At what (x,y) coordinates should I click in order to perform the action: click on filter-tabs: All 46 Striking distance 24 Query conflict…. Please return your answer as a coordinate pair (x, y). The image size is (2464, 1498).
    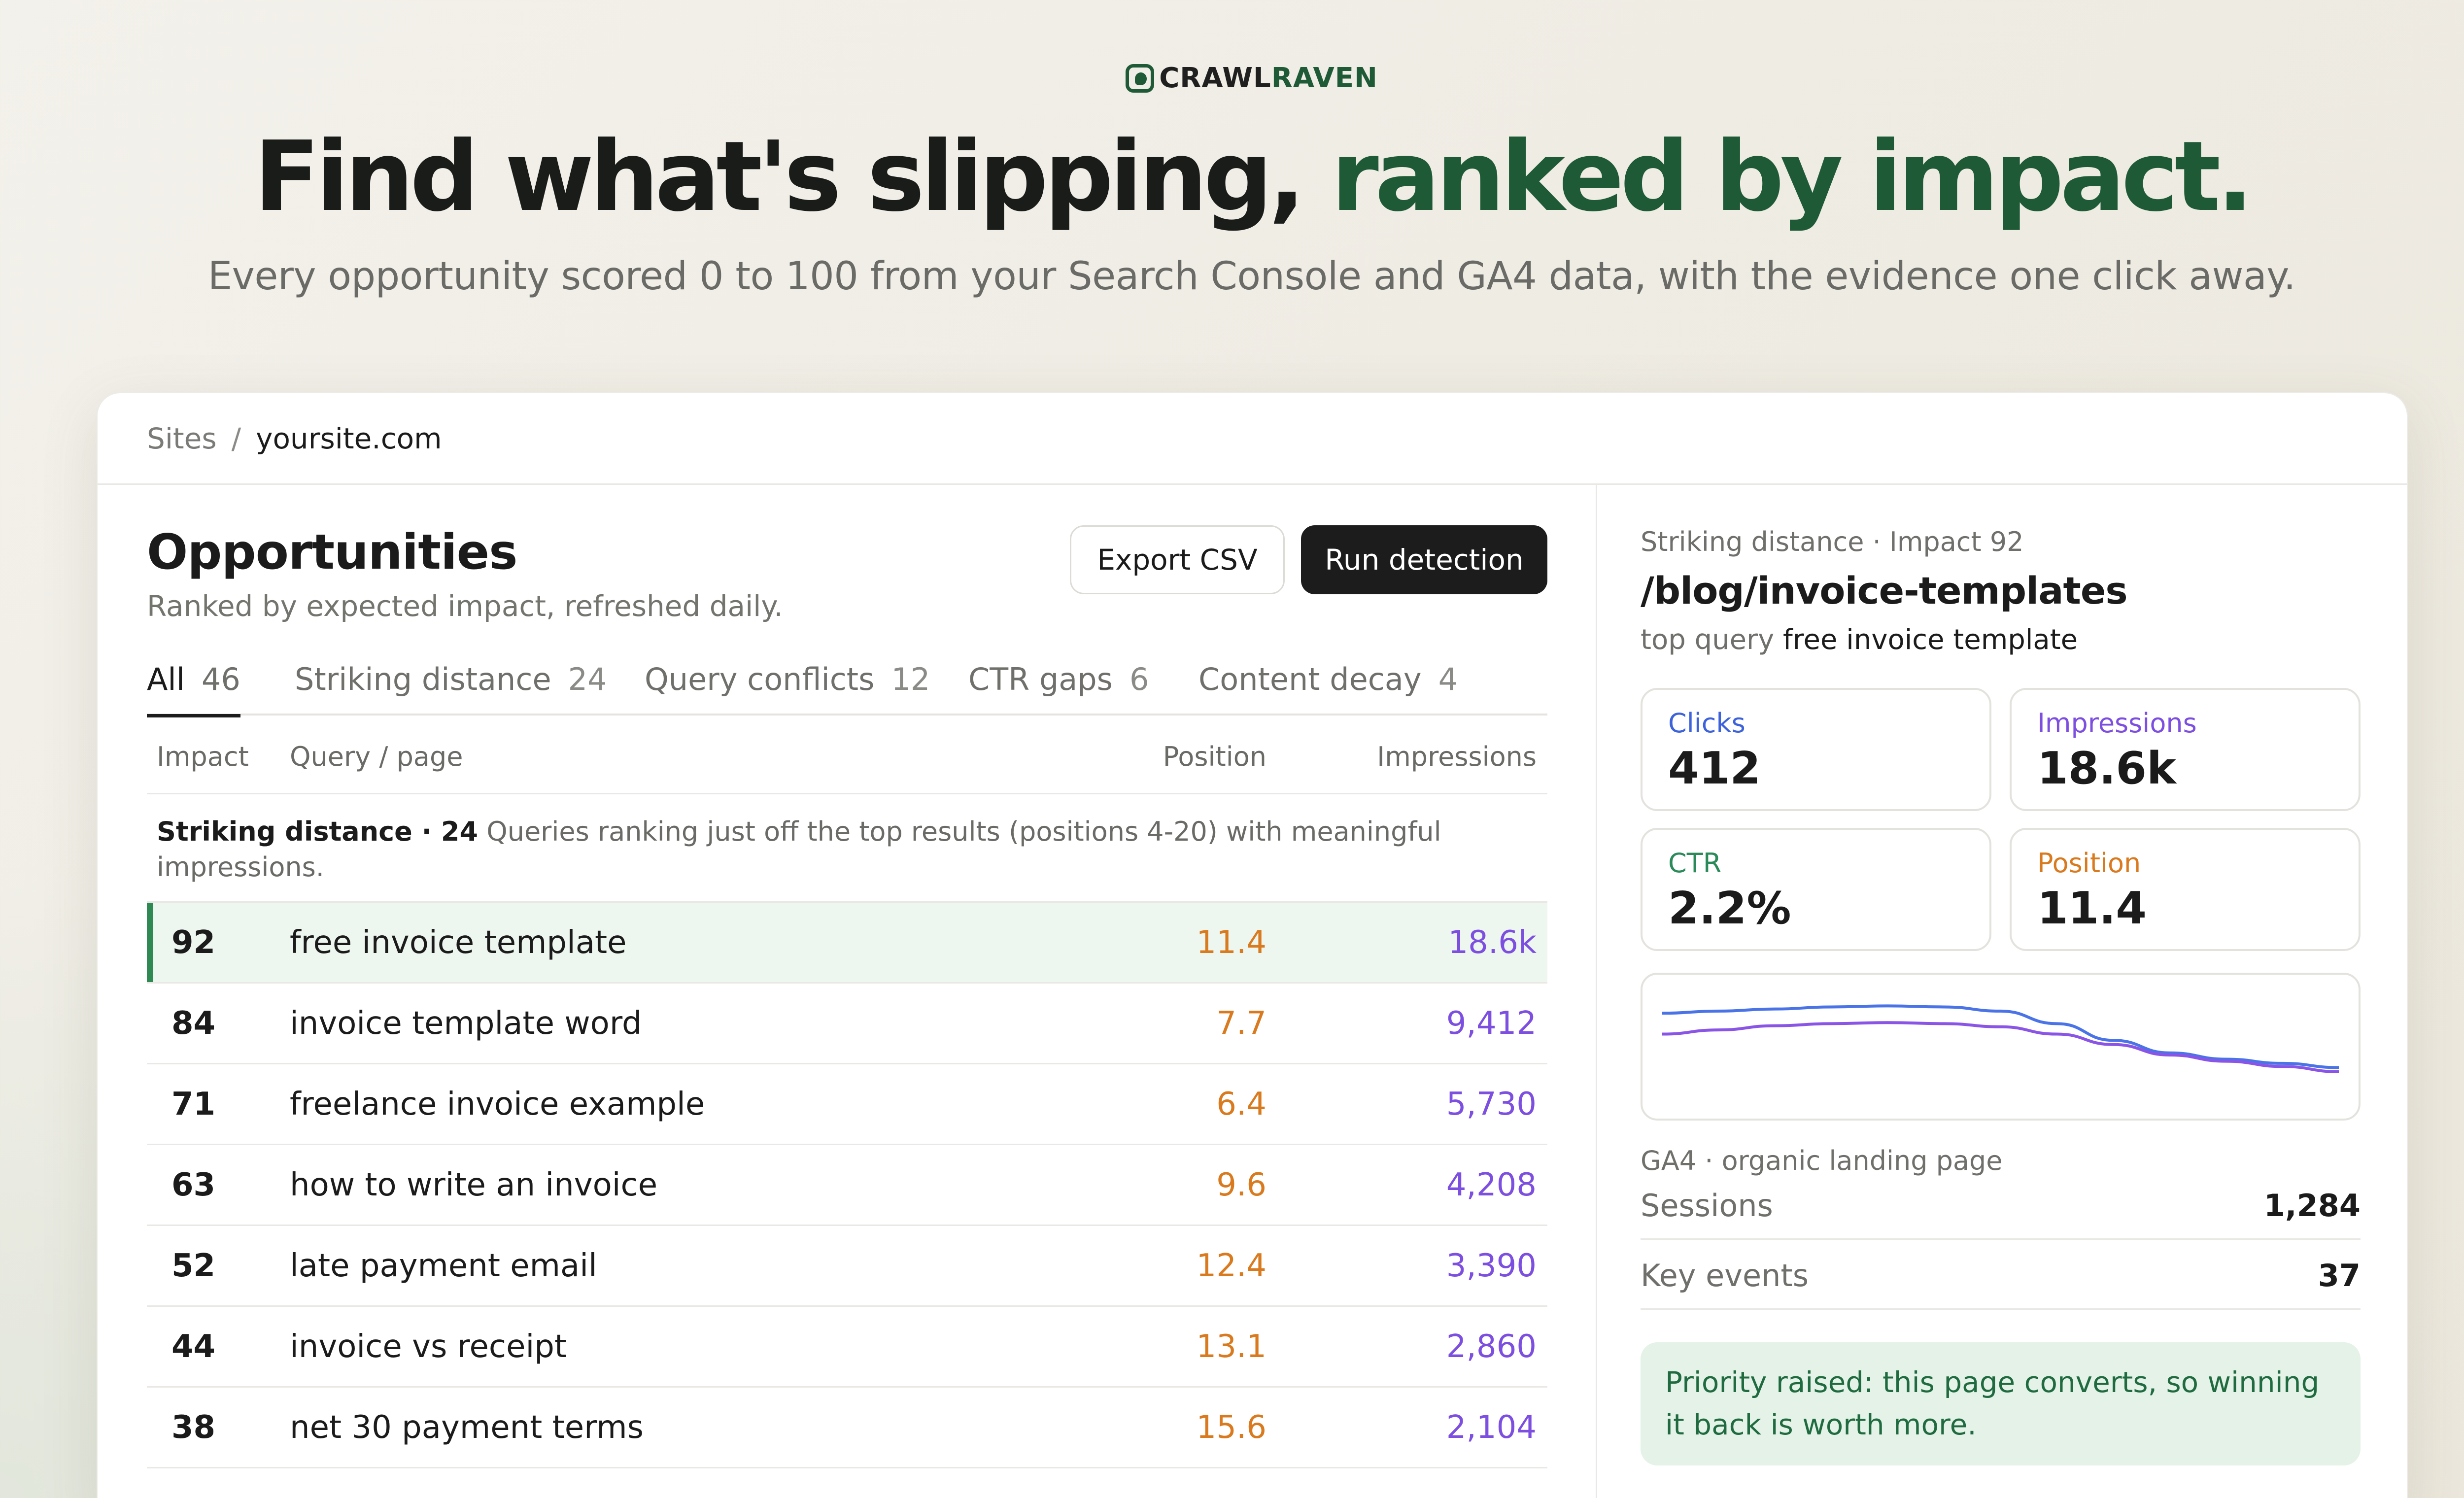
    Looking at the image, I should click on (847, 680).